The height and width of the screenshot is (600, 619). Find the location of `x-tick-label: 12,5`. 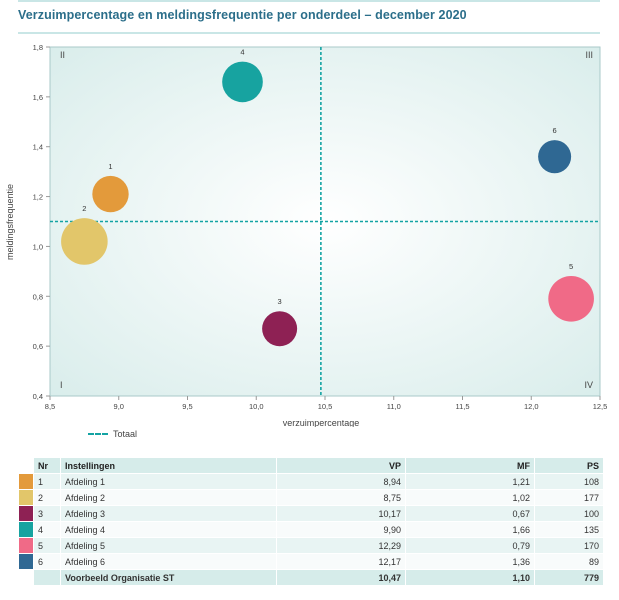

x-tick-label: 12,5 is located at coordinates (600, 406).